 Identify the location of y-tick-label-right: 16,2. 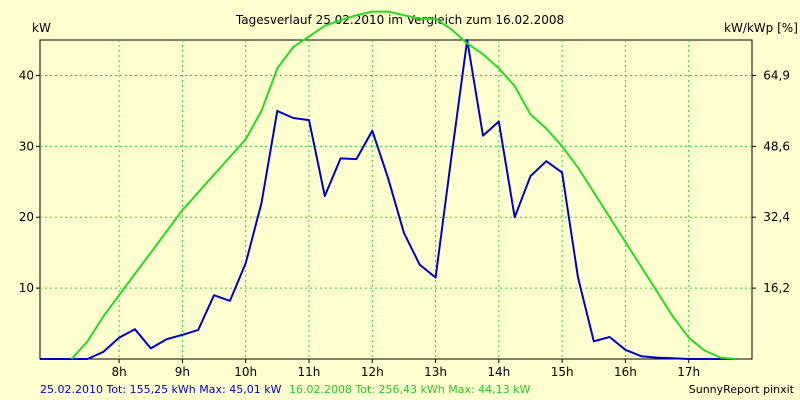
(776, 288).